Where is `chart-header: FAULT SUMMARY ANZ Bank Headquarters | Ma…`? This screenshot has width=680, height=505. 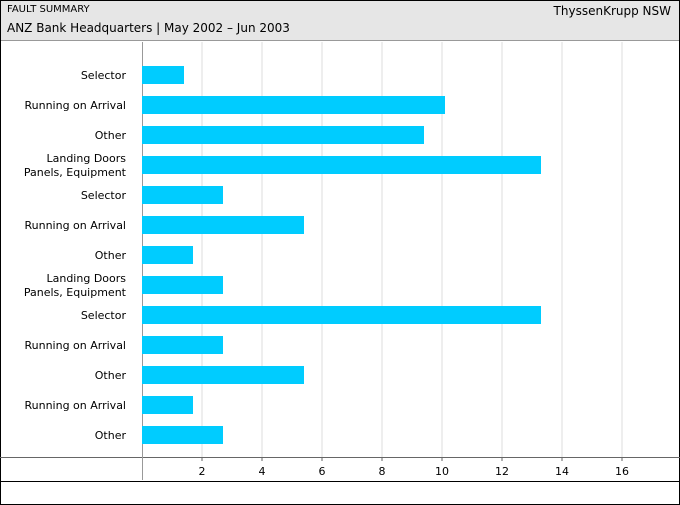 chart-header: FAULT SUMMARY ANZ Bank Headquarters | Ma… is located at coordinates (340, 21).